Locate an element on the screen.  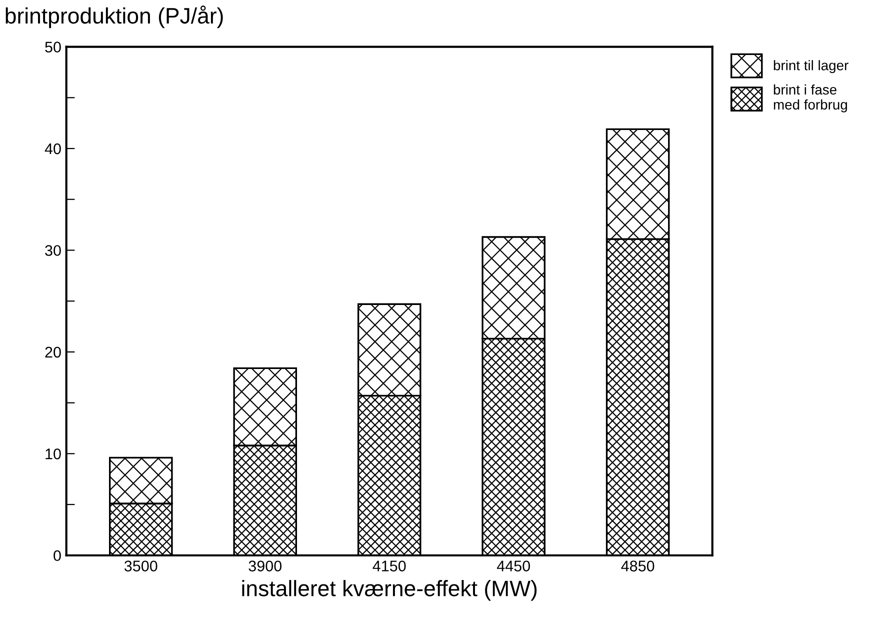
x-axis-title: installeret kværne-effekt (MW) is located at coordinates (389, 590).